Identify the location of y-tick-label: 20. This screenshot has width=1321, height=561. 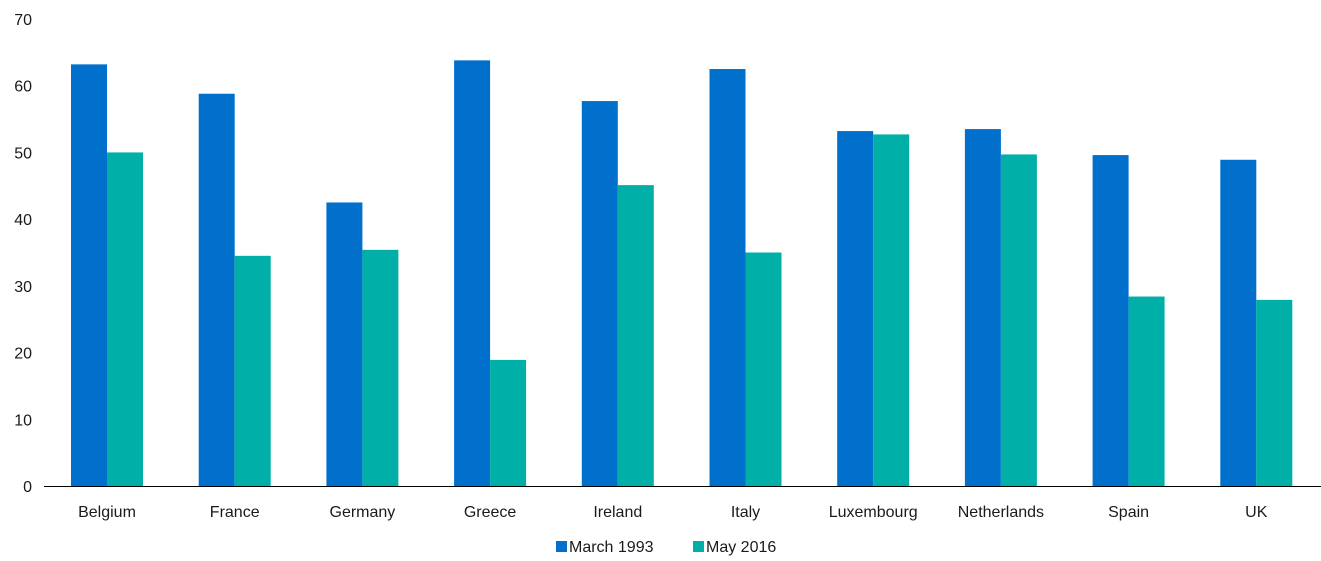
(23, 354).